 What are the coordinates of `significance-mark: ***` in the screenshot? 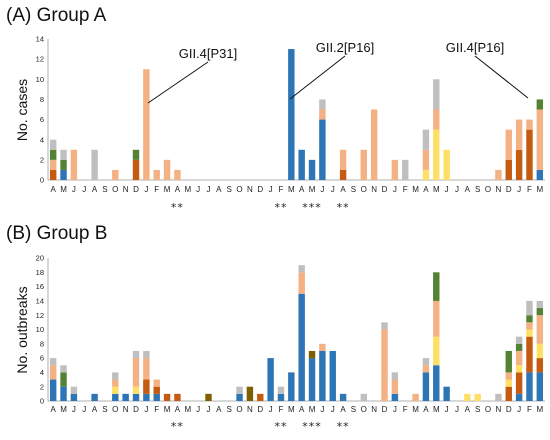 It's located at (312, 426).